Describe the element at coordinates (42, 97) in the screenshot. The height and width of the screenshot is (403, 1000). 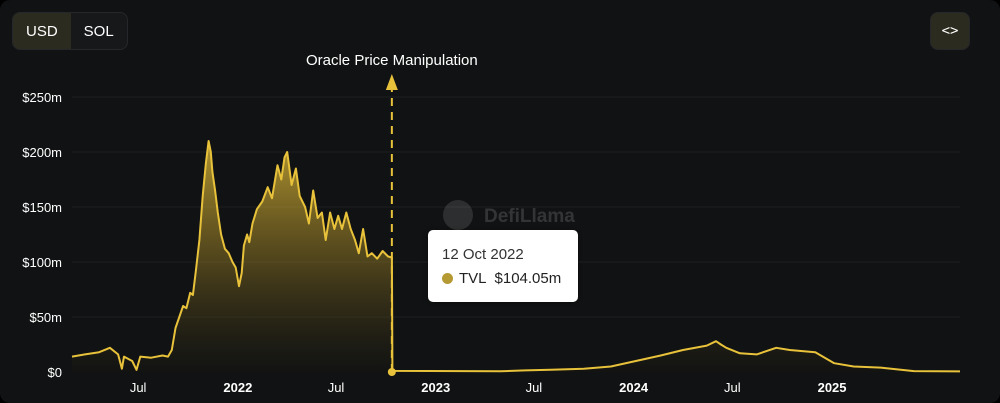
I see `y-tick-label: $250m` at that location.